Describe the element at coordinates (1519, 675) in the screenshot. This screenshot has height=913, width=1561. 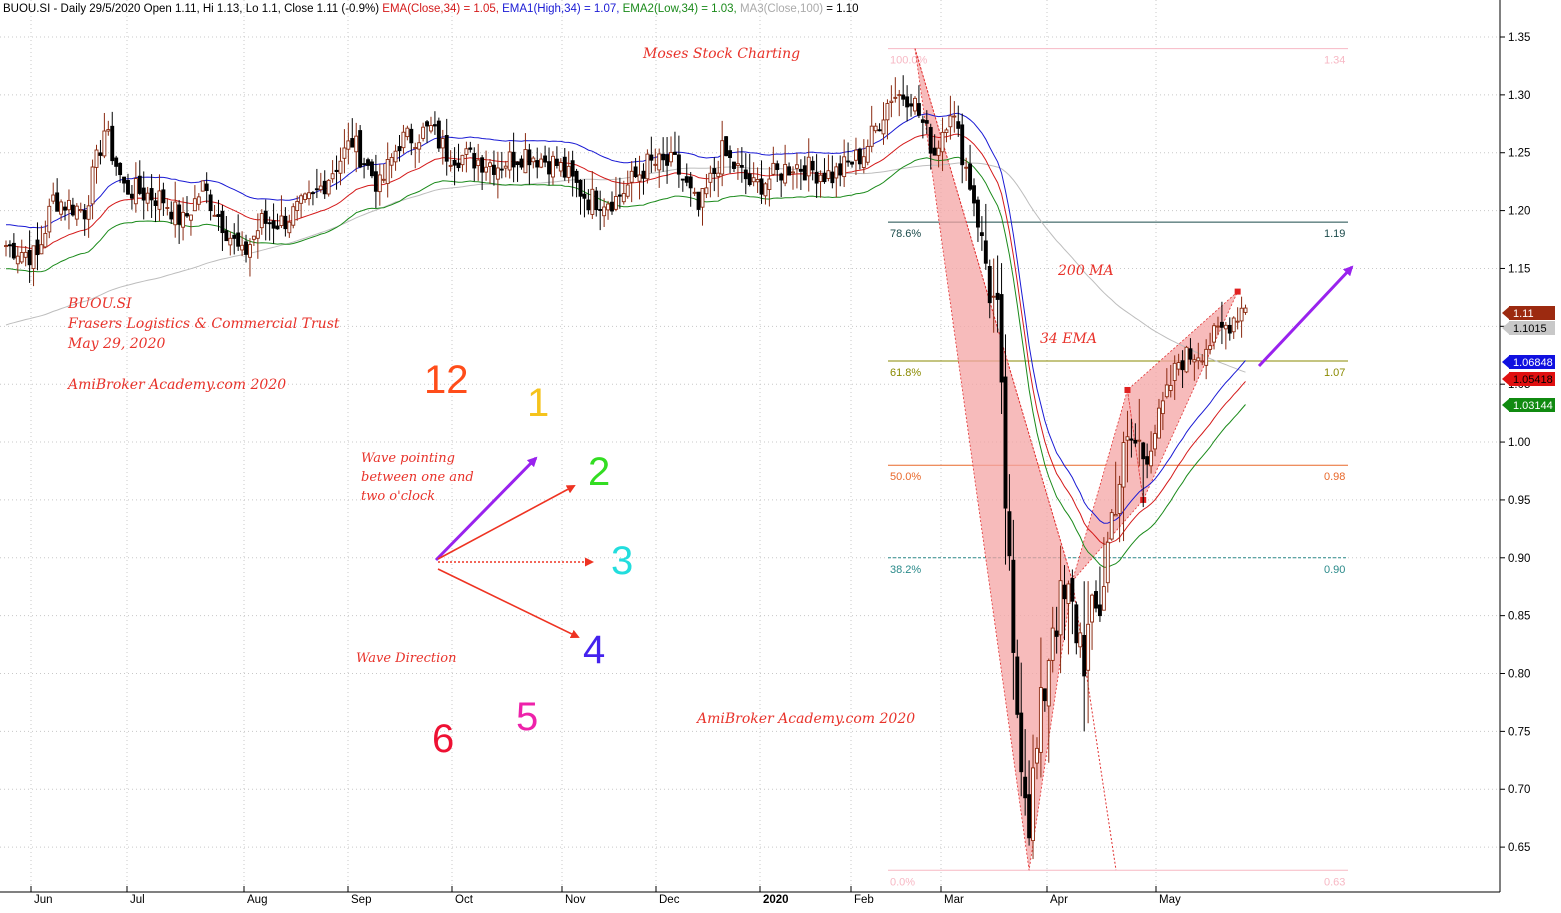
I see `y-tick-label: 0.80` at that location.